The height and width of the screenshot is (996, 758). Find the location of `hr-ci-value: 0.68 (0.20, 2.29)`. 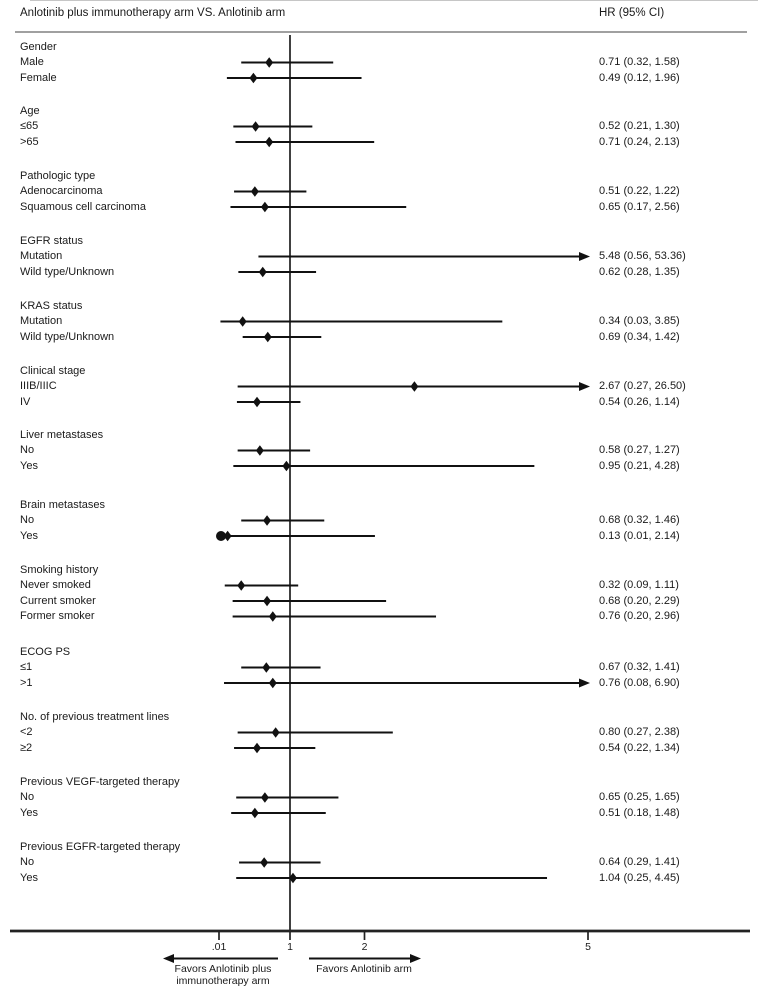

hr-ci-value: 0.68 (0.20, 2.29) is located at coordinates (639, 600).